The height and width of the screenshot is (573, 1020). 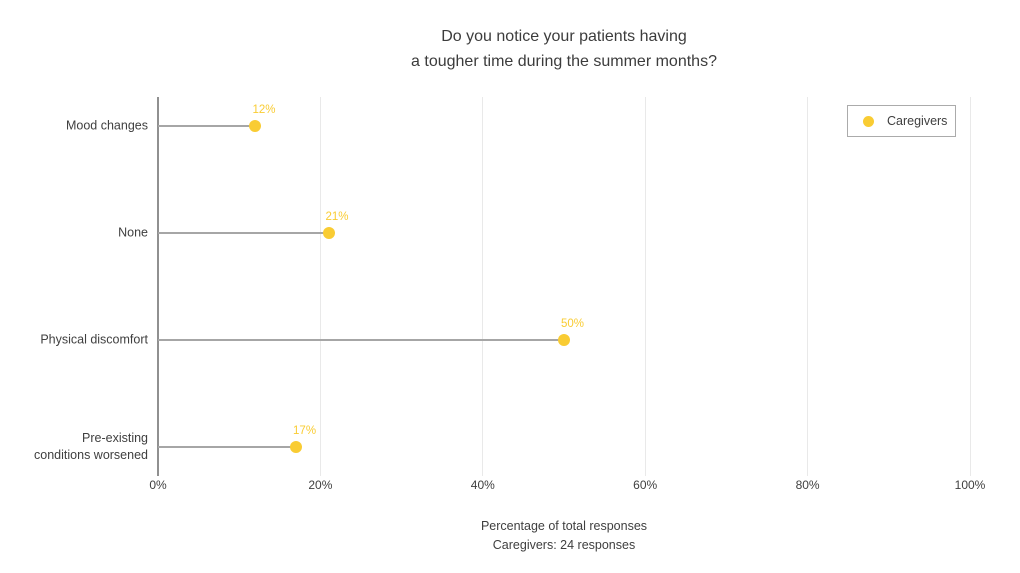 I want to click on point-value-label: 17%, so click(x=305, y=431).